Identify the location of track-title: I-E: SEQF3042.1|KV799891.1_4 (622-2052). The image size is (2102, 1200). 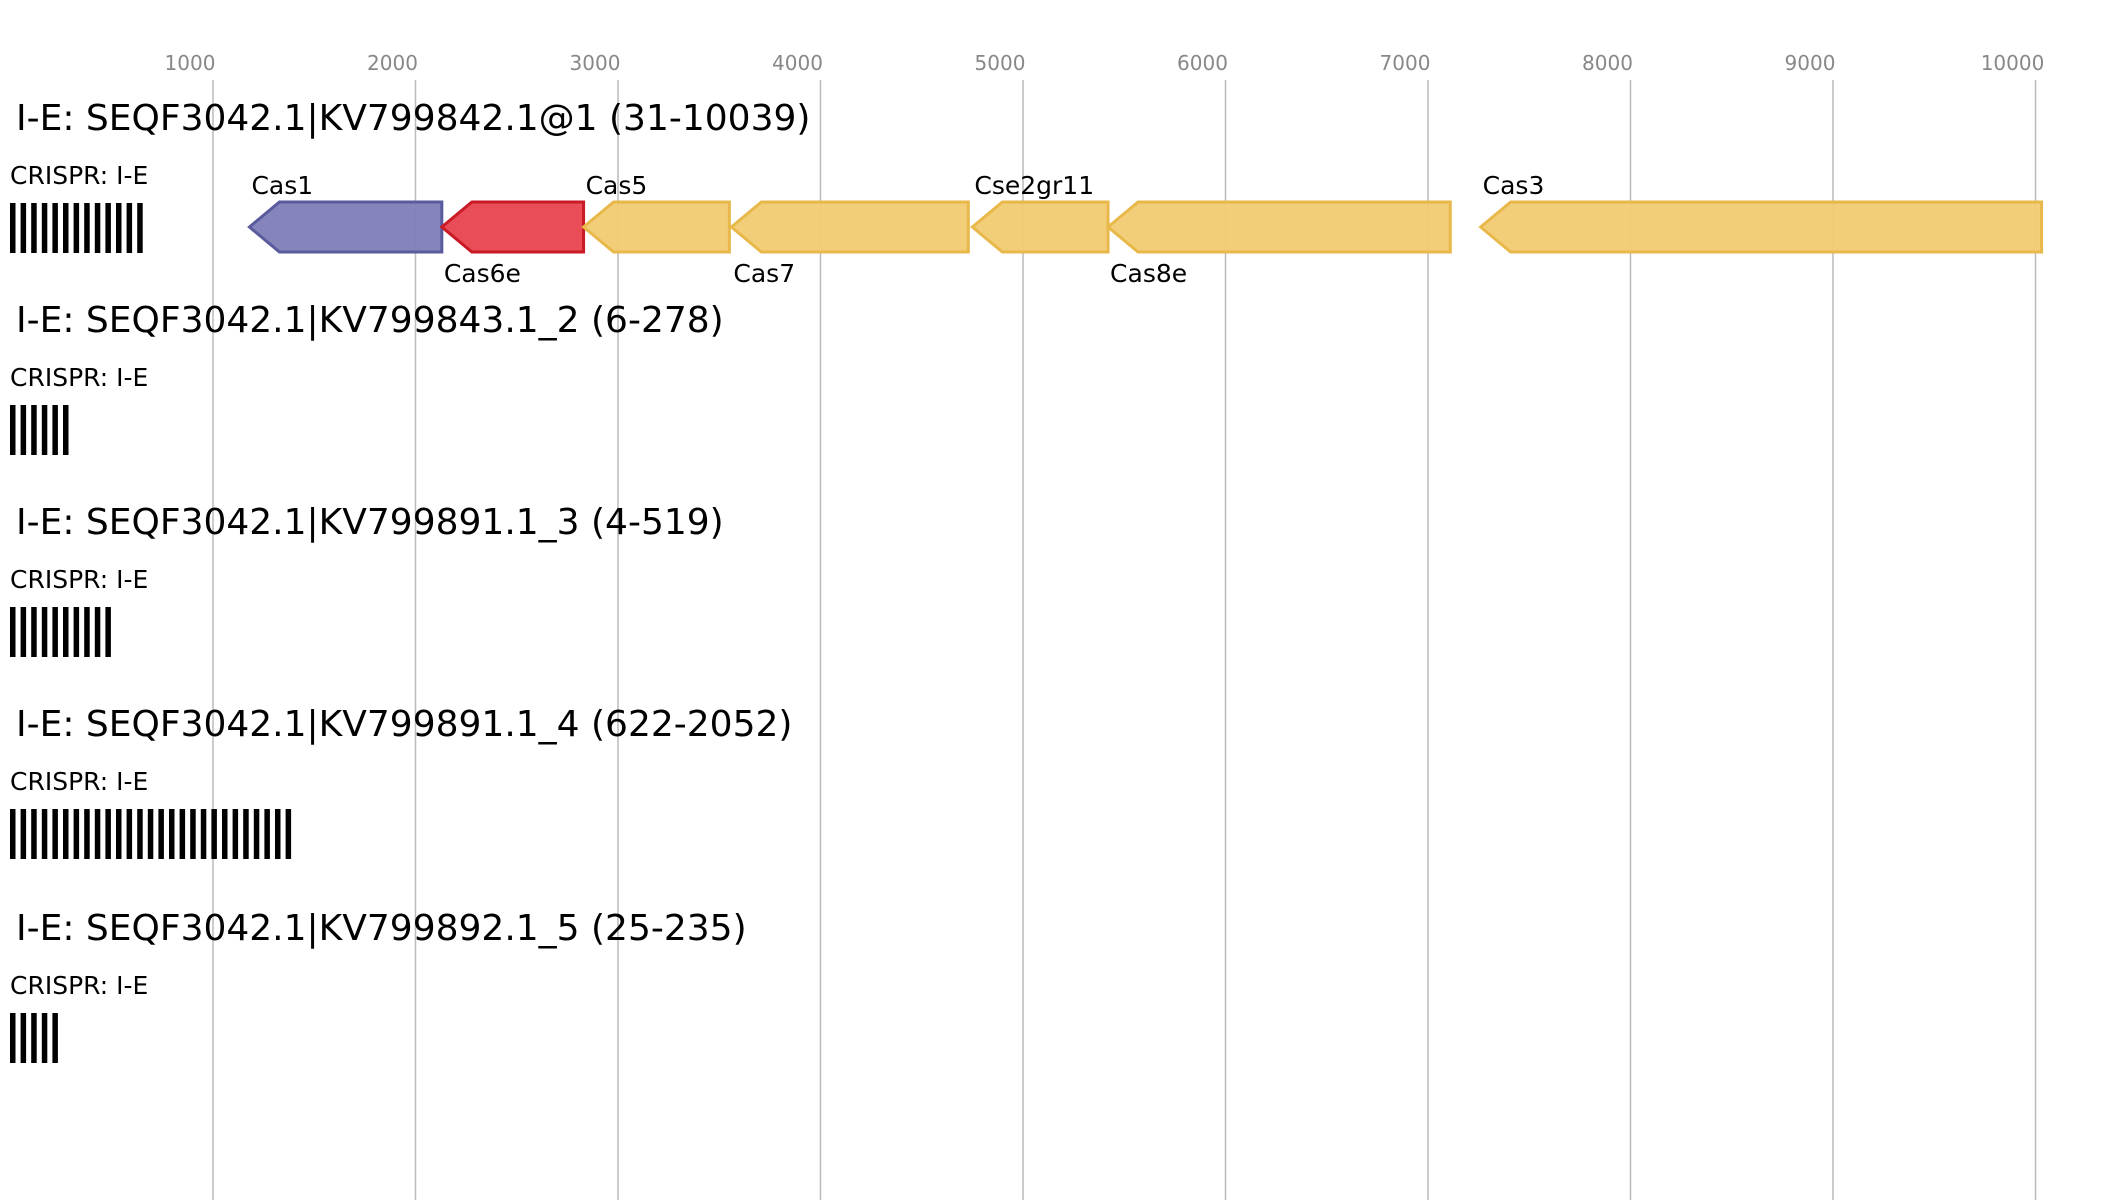
(404, 724).